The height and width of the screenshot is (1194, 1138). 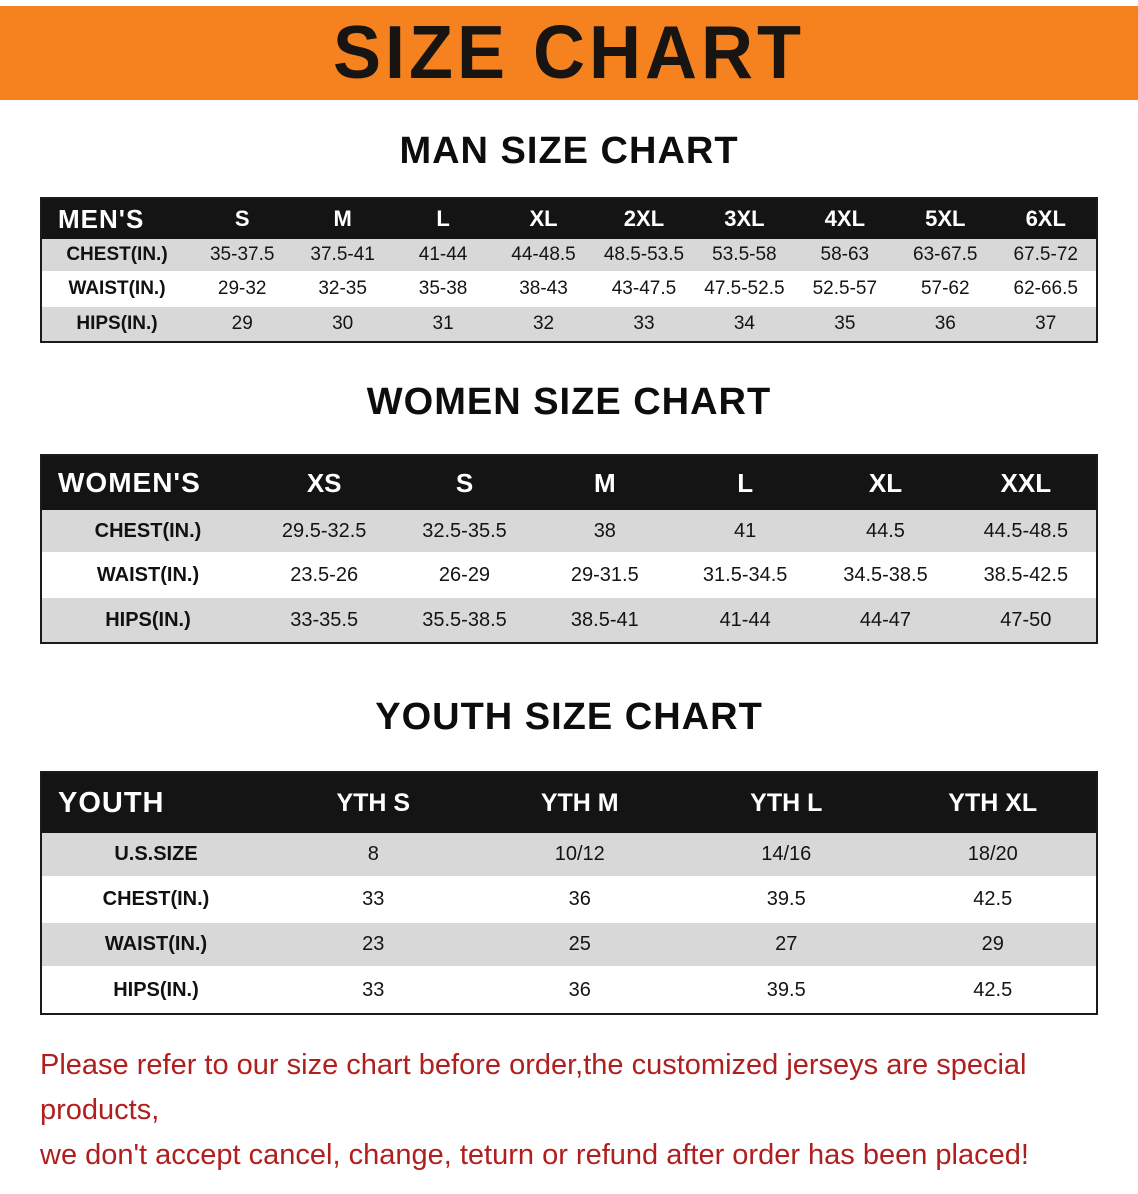 I want to click on table-row: HIPS(IN.) 33 36 39.5 42.5, so click(x=569, y=990).